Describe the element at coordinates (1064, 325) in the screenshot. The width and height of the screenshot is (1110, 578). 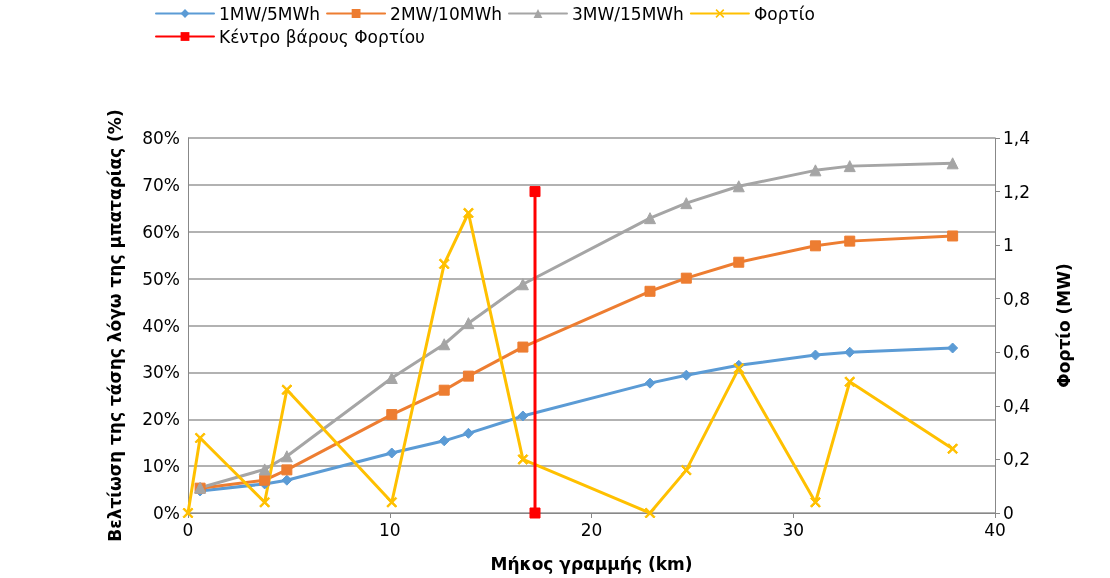
I see `y2-axis-title: Φορτίο (MW)` at that location.